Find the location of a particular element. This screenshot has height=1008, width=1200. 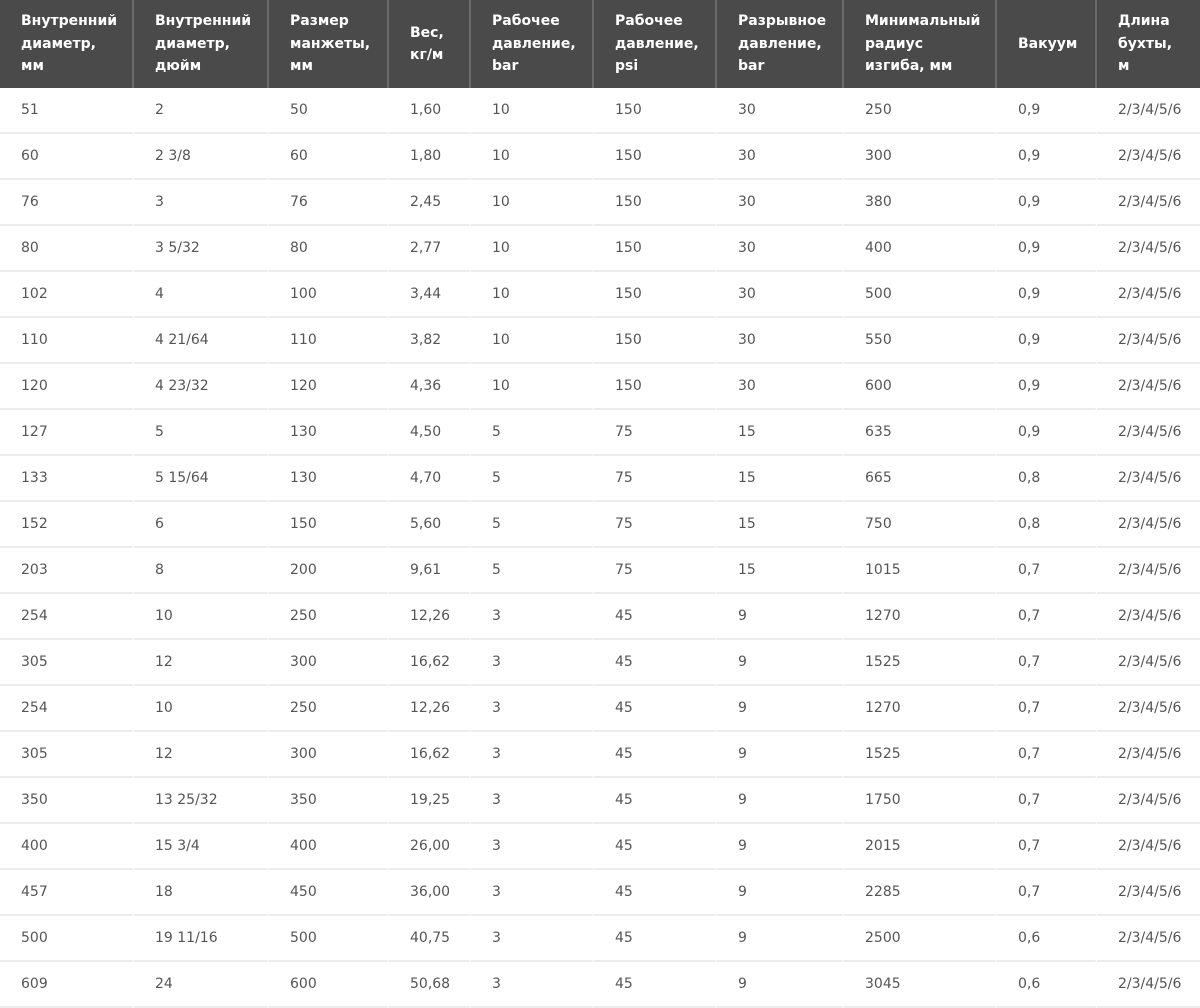

table-cell: 550 is located at coordinates (920, 341).